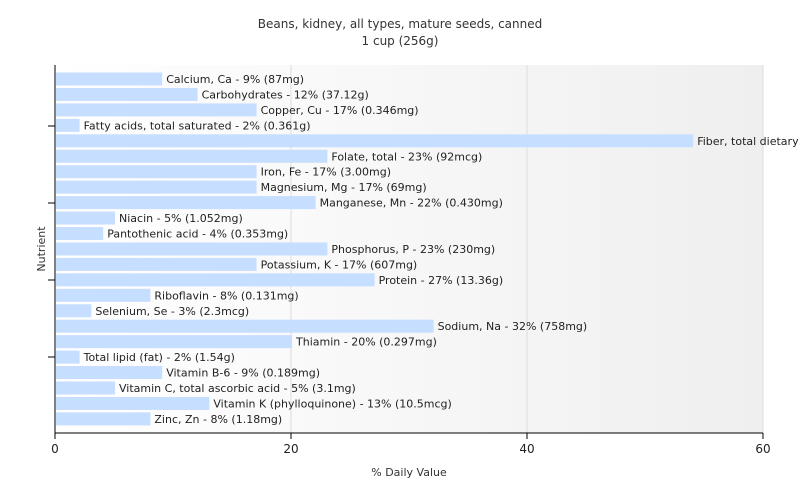 This screenshot has height=504, width=800. I want to click on bar-label: Potassium, K - 17% (607mg), so click(339, 264).